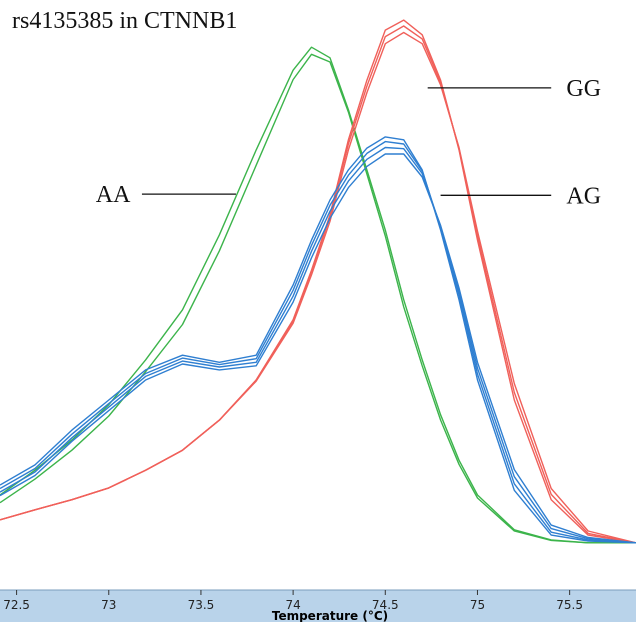 Image resolution: width=636 pixels, height=622 pixels. I want to click on x-tick-label: 73.5, so click(201, 605).